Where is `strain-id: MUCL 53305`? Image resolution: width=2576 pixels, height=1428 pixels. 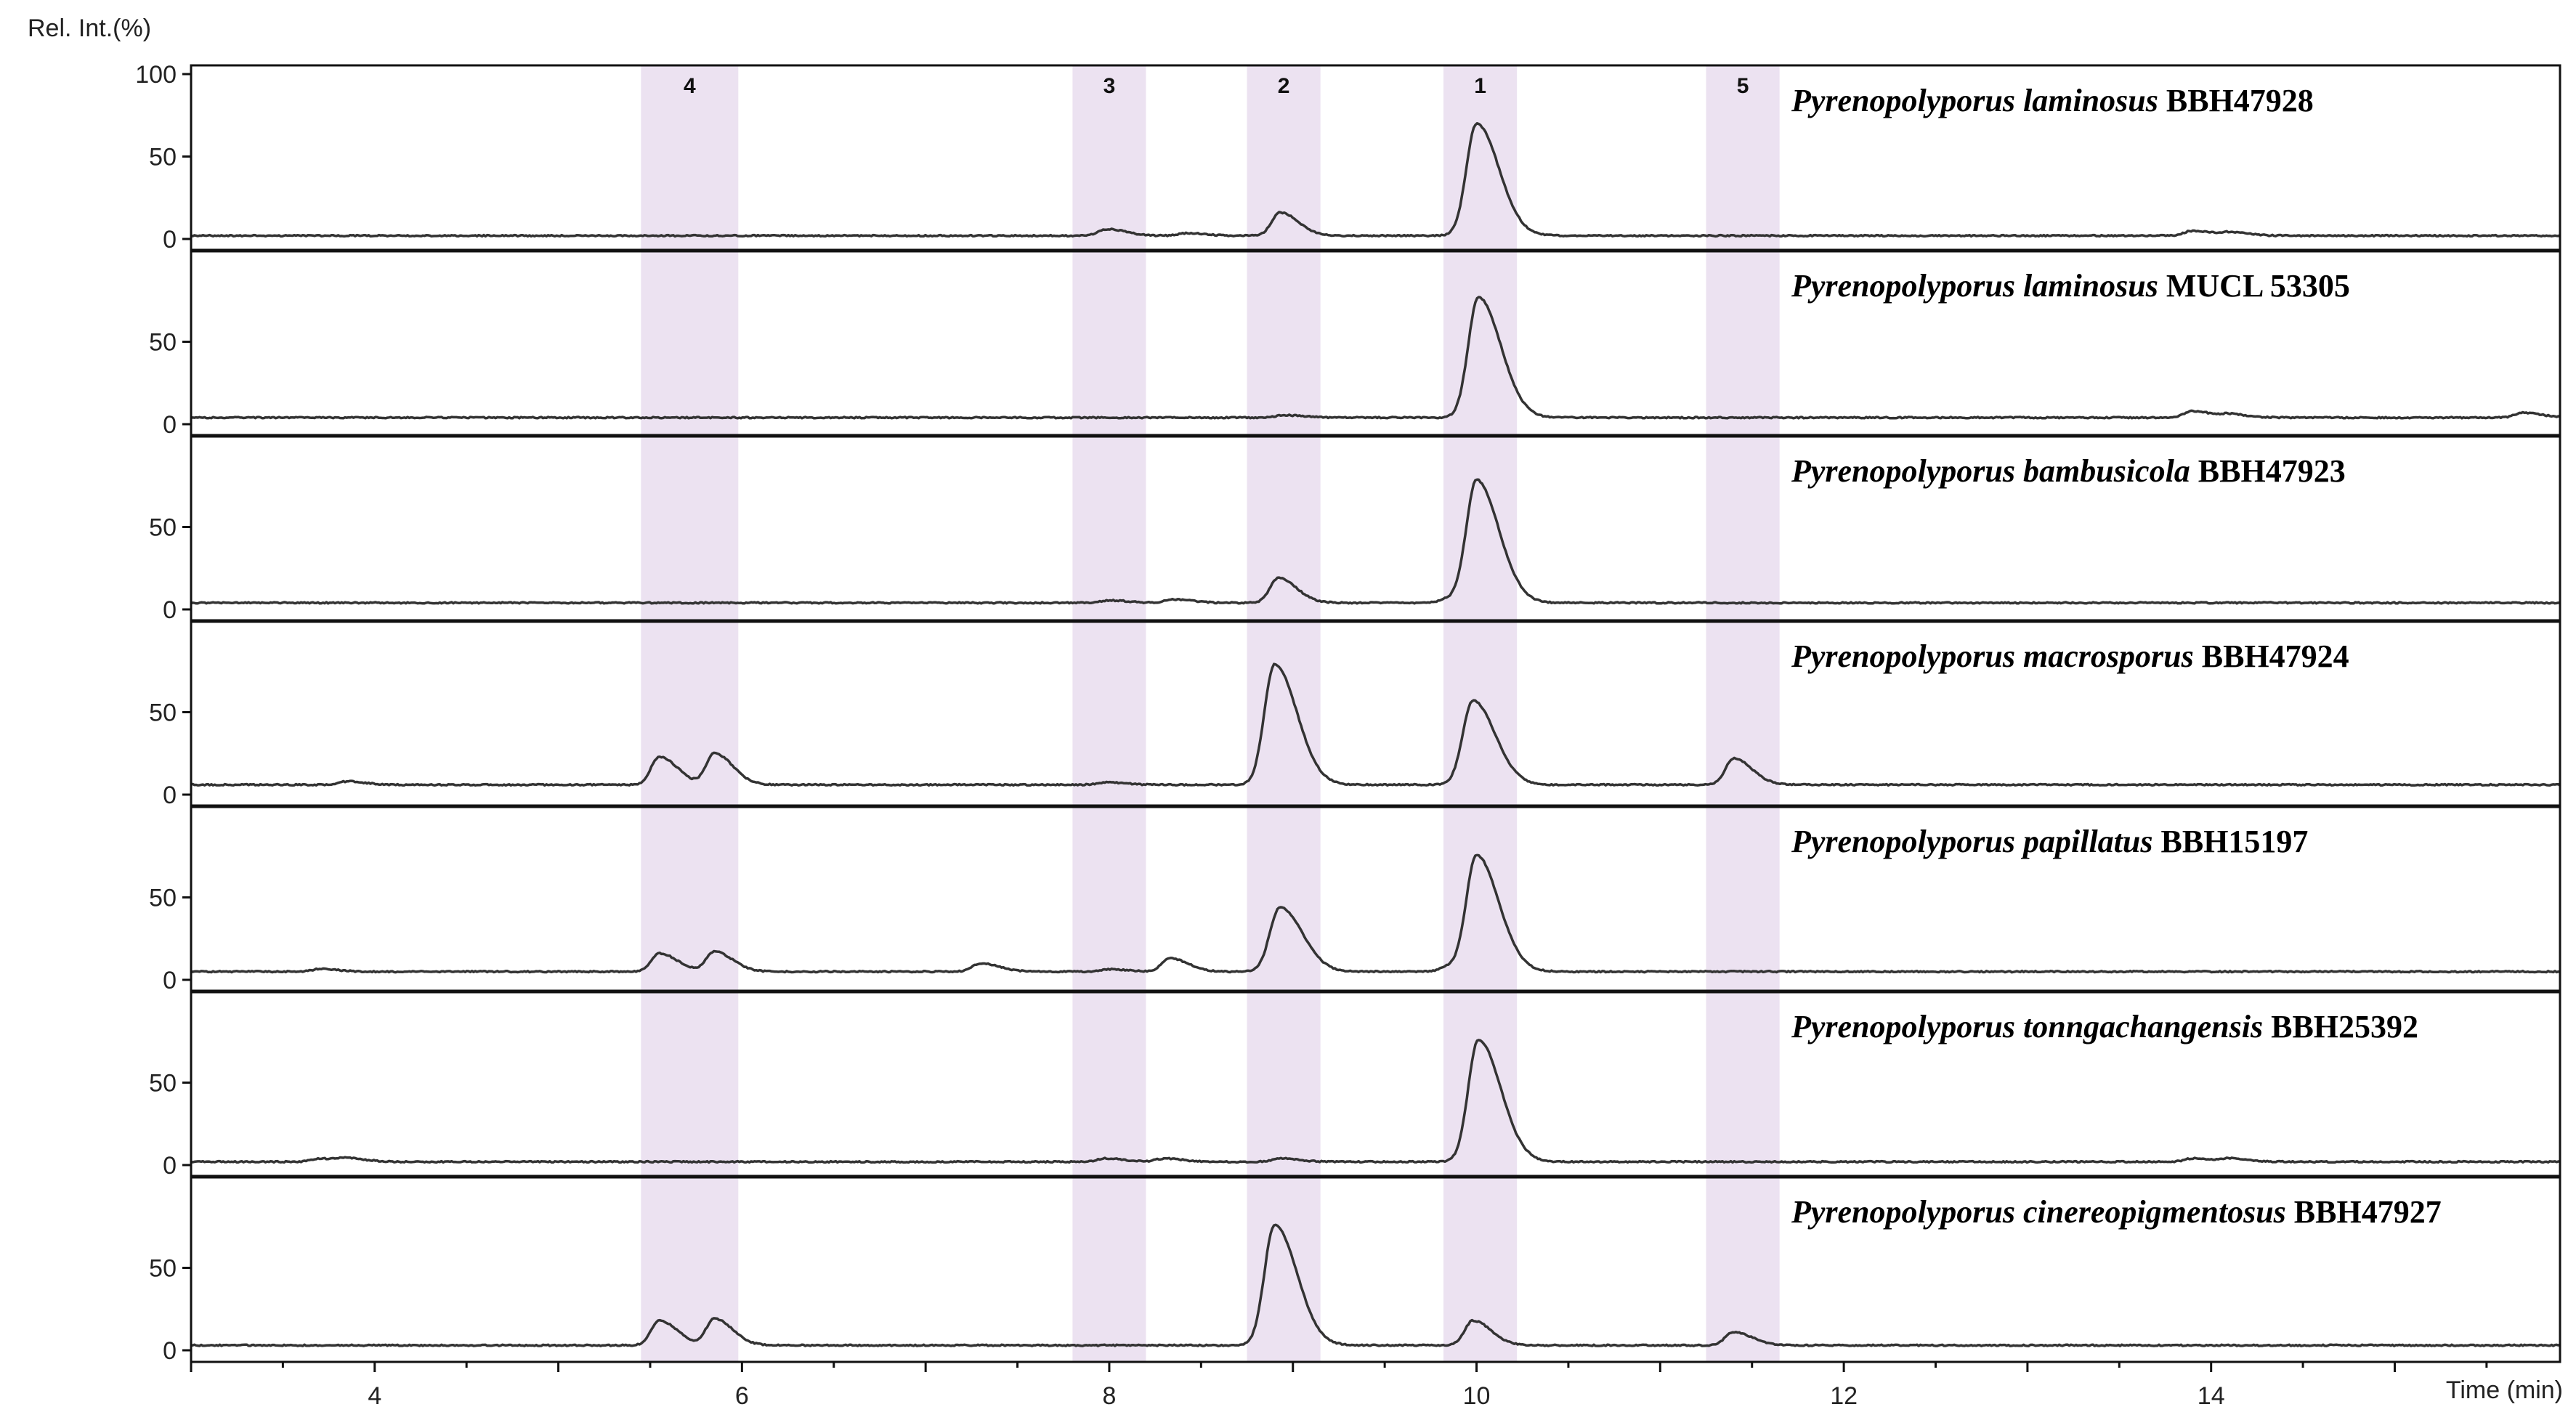
strain-id: MUCL 53305 is located at coordinates (2254, 286).